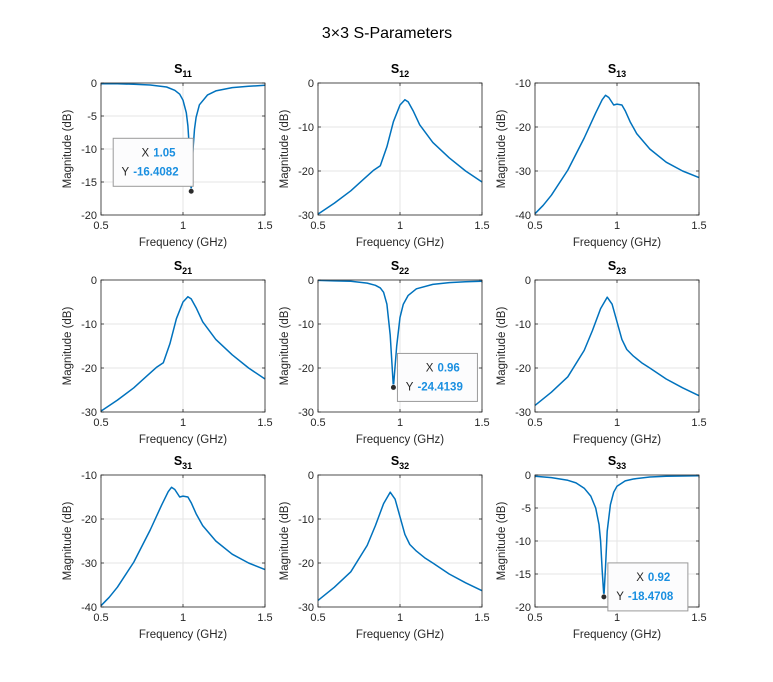 This screenshot has width=773, height=682. What do you see at coordinates (617, 267) in the screenshot?
I see `subplot-title: S23` at bounding box center [617, 267].